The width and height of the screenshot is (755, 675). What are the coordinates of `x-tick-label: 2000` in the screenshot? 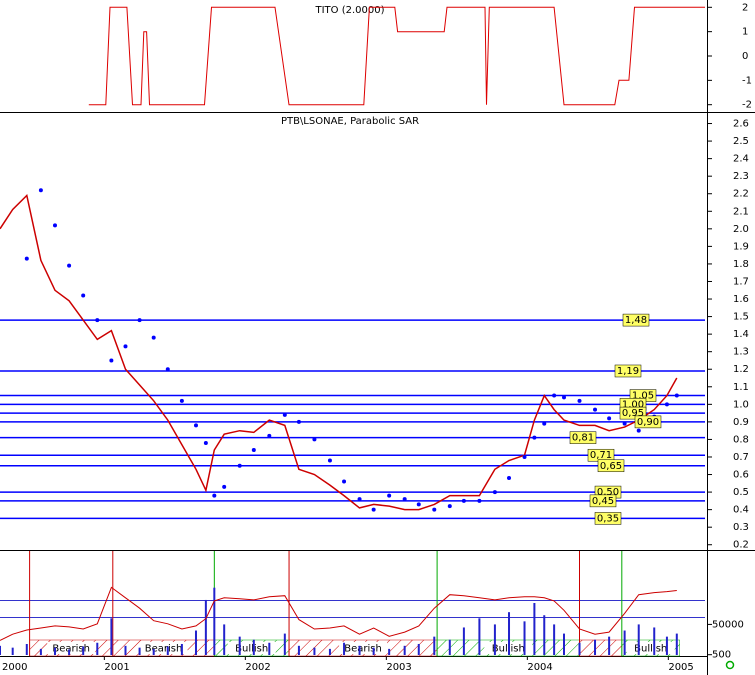 It's located at (14, 667).